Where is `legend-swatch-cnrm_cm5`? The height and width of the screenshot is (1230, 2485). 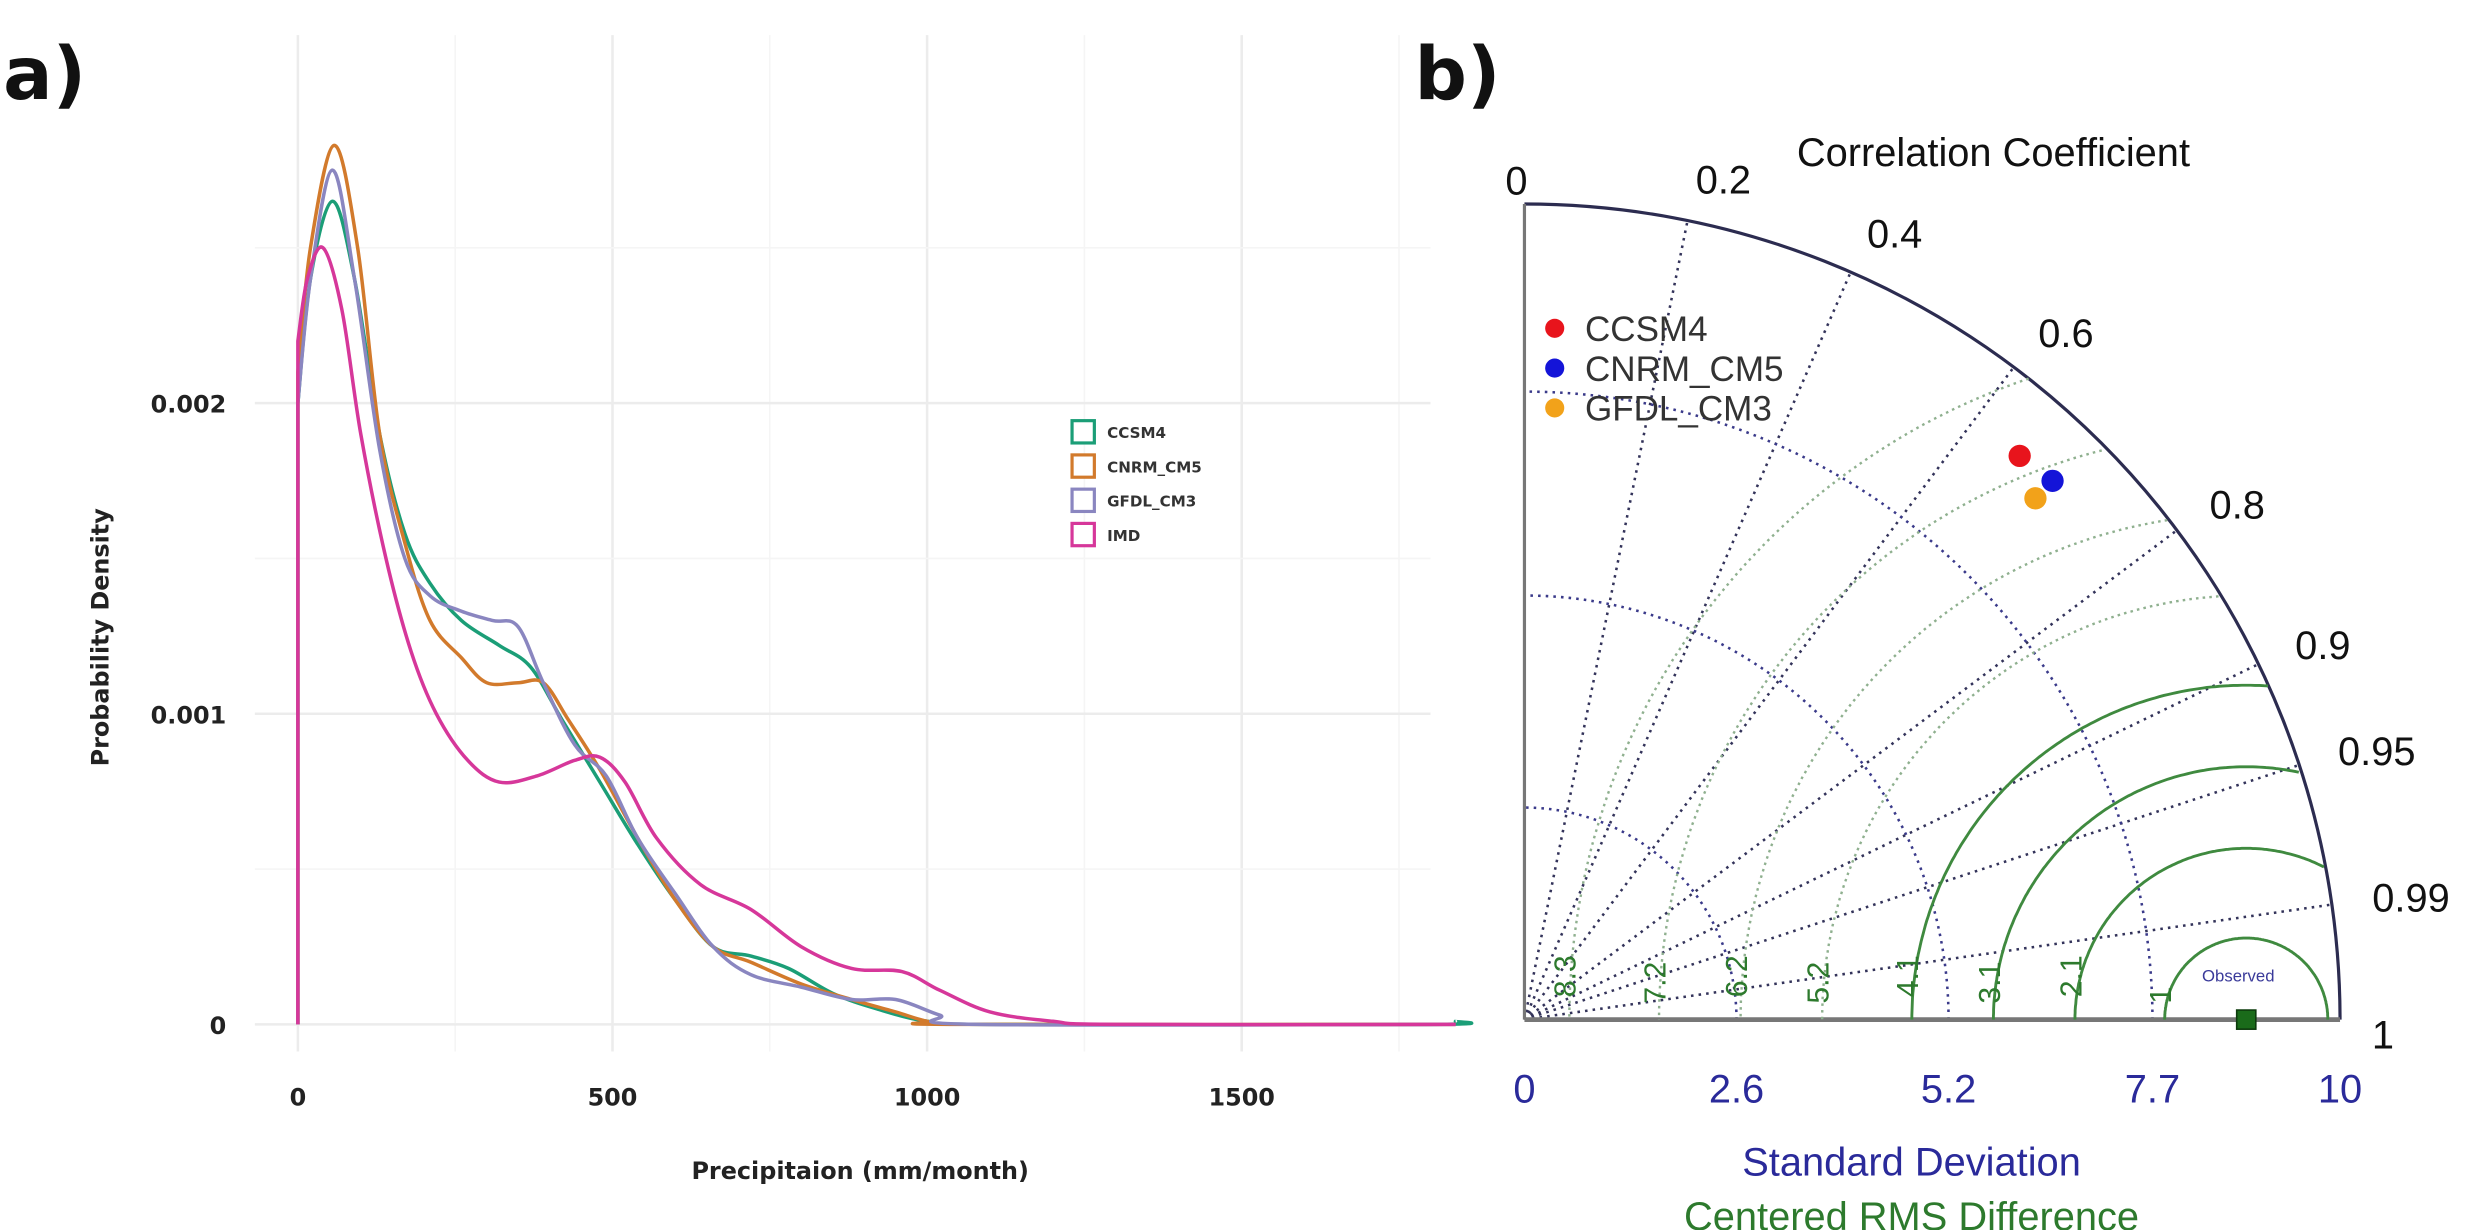
legend-swatch-cnrm_cm5 is located at coordinates (1083, 466).